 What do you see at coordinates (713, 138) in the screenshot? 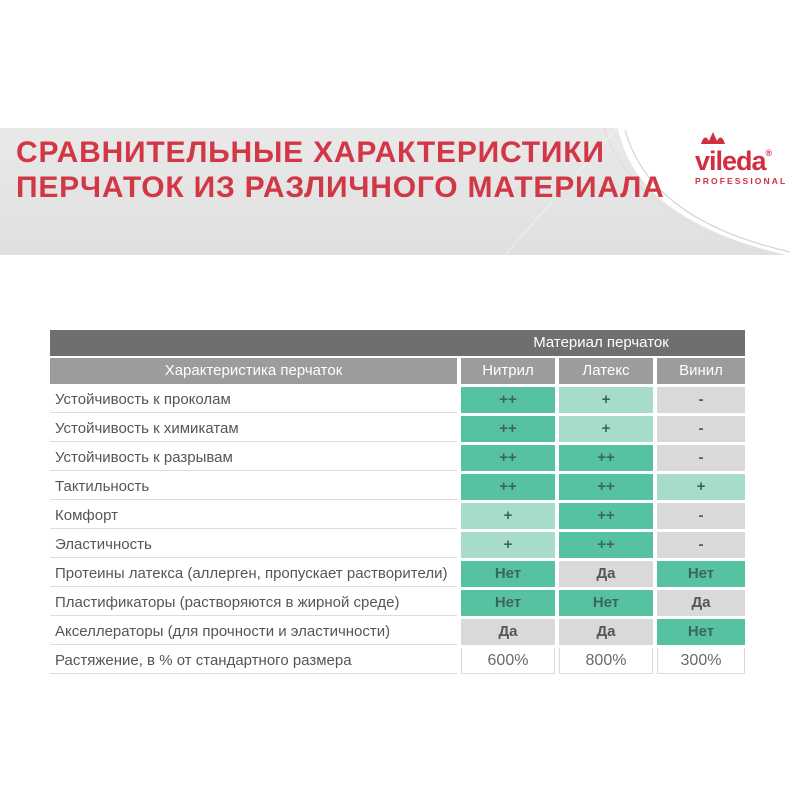
I see `crown-icon` at bounding box center [713, 138].